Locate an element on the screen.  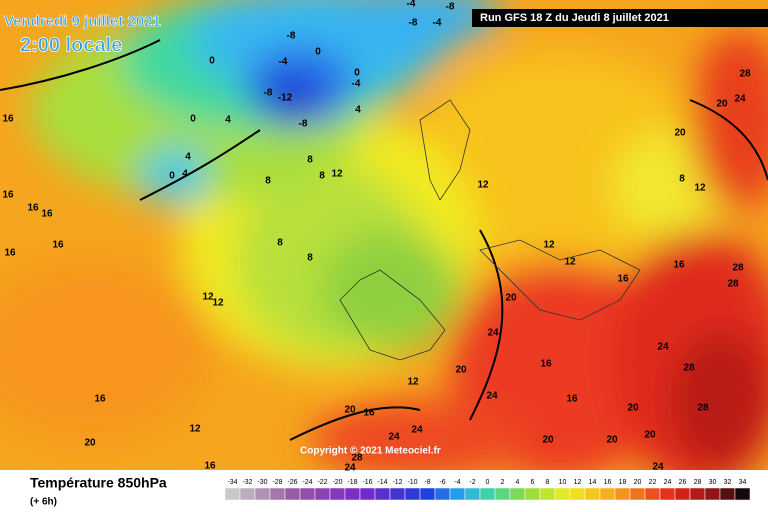
scale-label: -10 is located at coordinates (412, 482).